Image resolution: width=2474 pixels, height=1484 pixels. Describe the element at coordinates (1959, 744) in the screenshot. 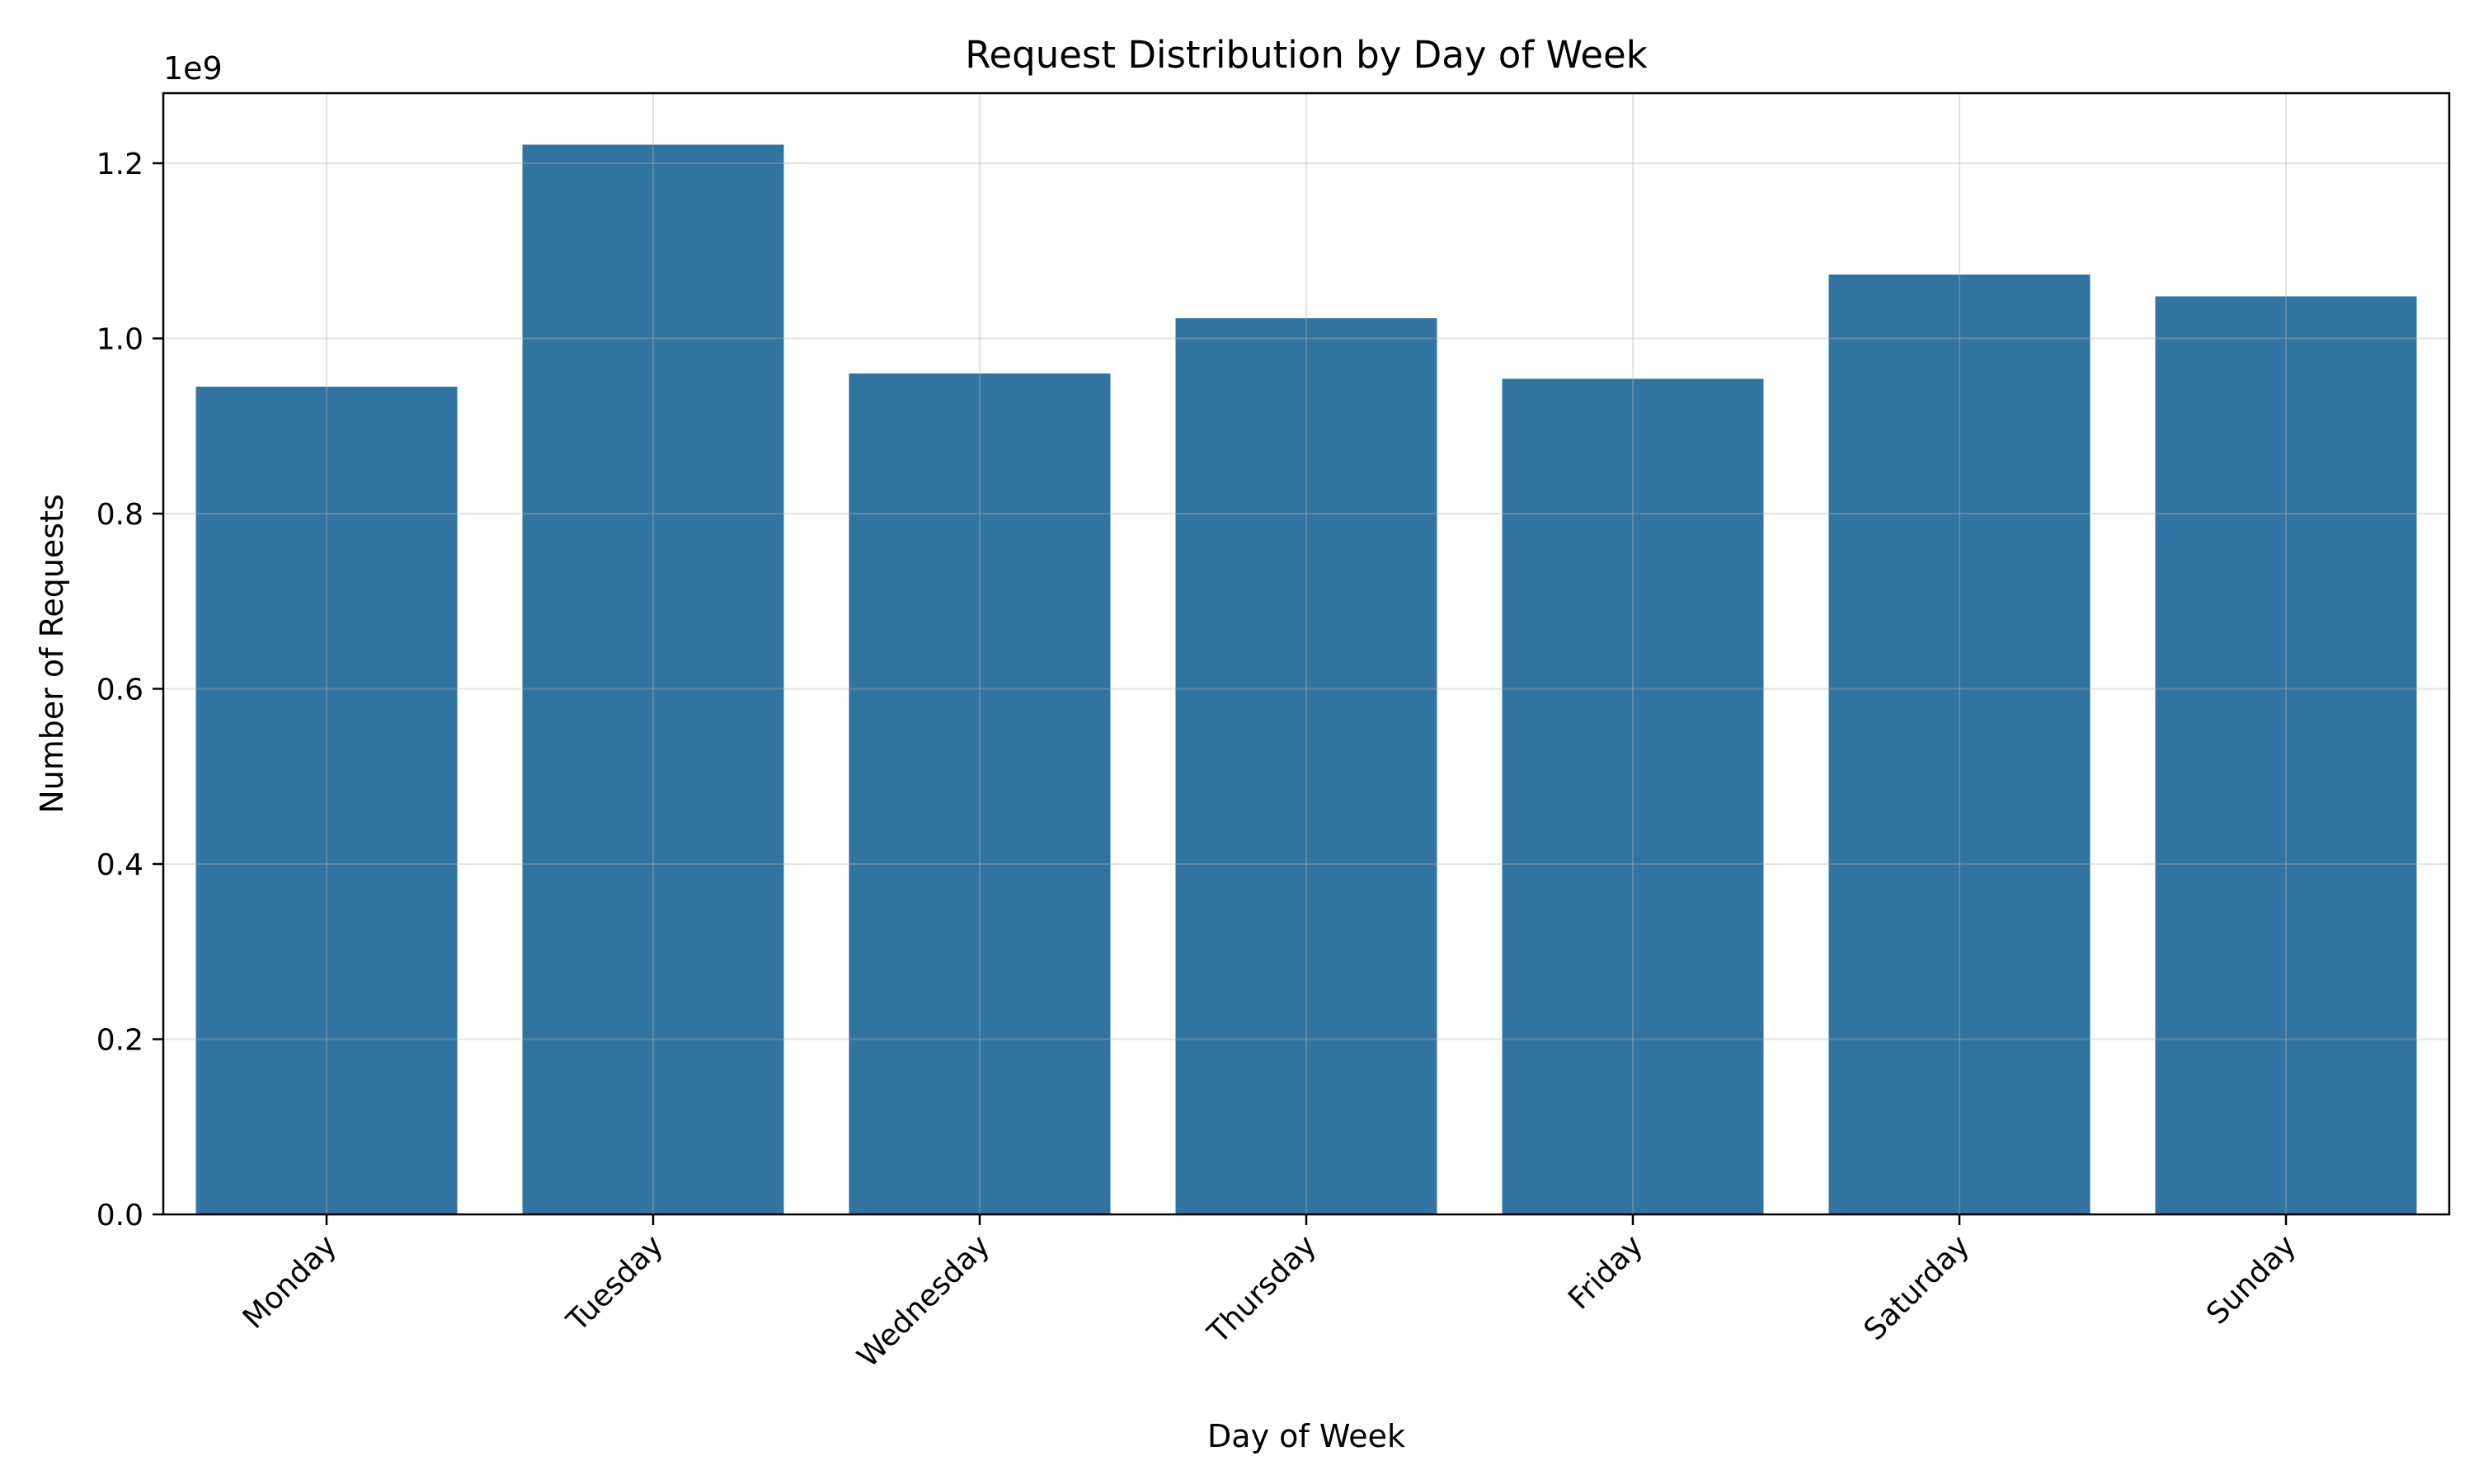

I see `bar-saturday` at that location.